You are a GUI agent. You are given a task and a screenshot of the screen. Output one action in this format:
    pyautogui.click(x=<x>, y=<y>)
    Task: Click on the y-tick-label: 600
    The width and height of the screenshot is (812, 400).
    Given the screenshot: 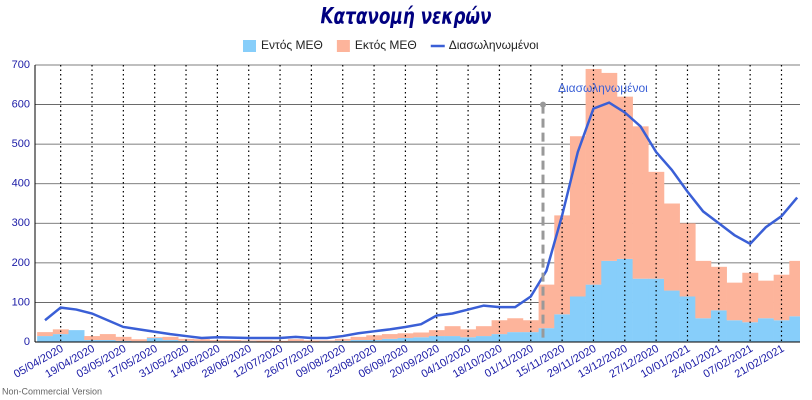 What is the action you would take?
    pyautogui.click(x=21, y=104)
    